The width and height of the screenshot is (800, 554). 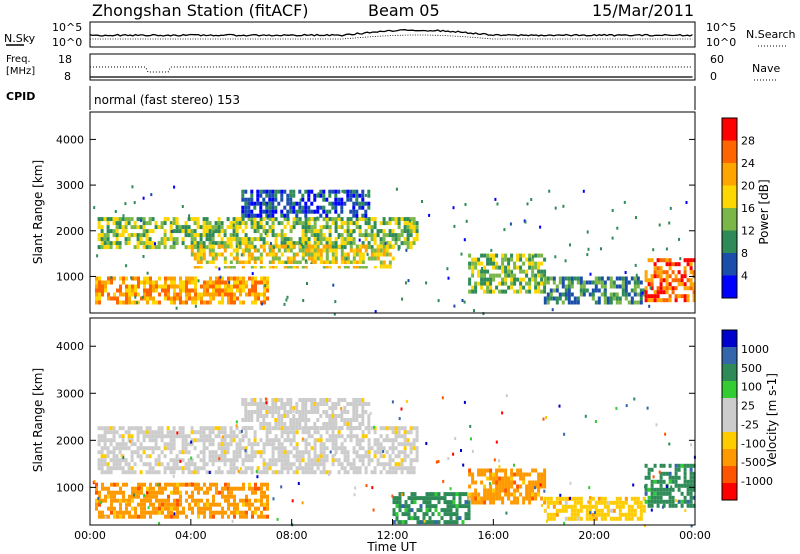 I want to click on colorbar-segment, so click(x=729, y=197).